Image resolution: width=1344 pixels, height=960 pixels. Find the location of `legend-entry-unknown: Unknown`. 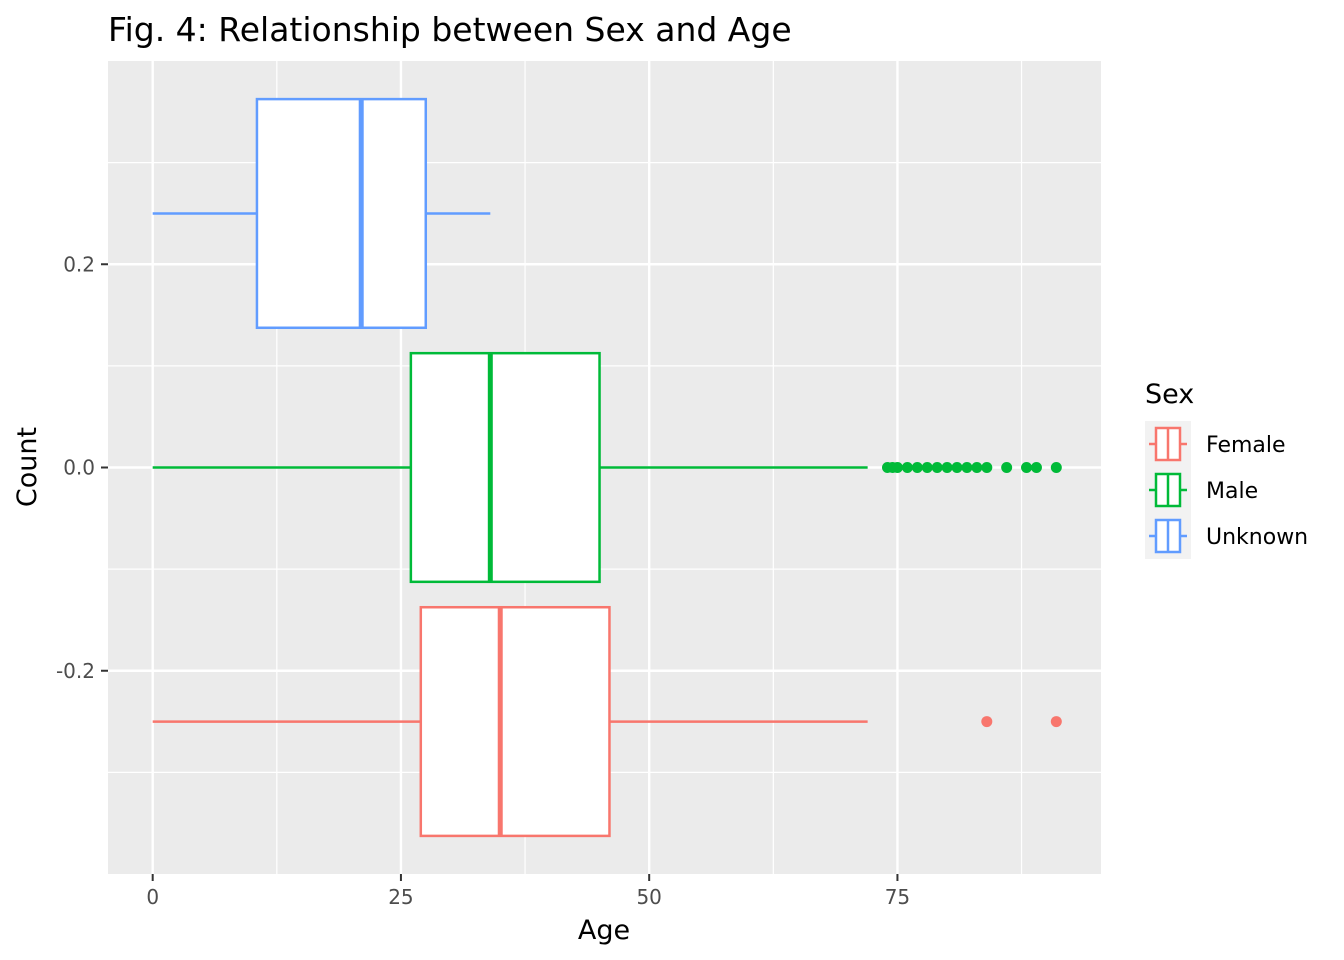

legend-entry-unknown: Unknown is located at coordinates (1228, 536).